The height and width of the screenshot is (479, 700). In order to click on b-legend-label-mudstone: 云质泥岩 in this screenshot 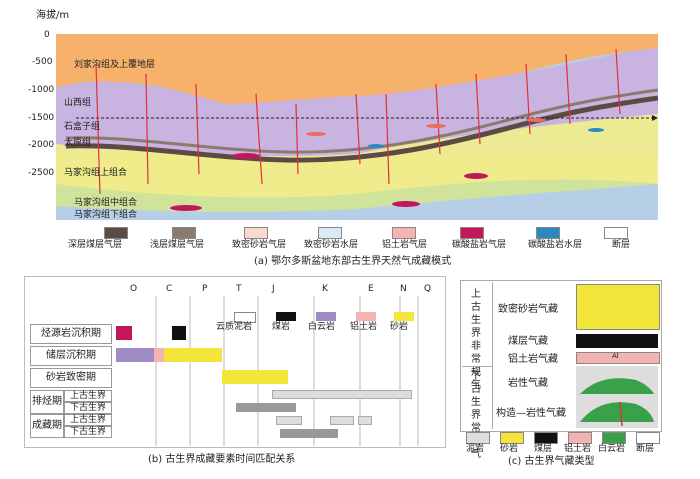, I will do `click(234, 327)`.